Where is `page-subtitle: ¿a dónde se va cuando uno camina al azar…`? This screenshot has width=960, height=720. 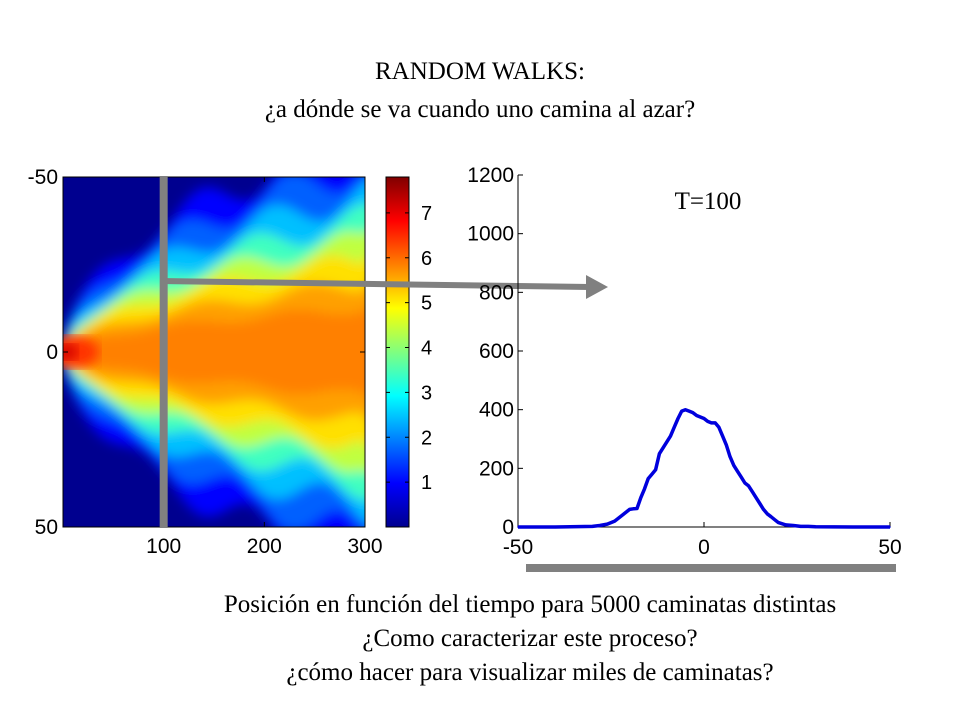 page-subtitle: ¿a dónde se va cuando uno camina al azar… is located at coordinates (480, 109).